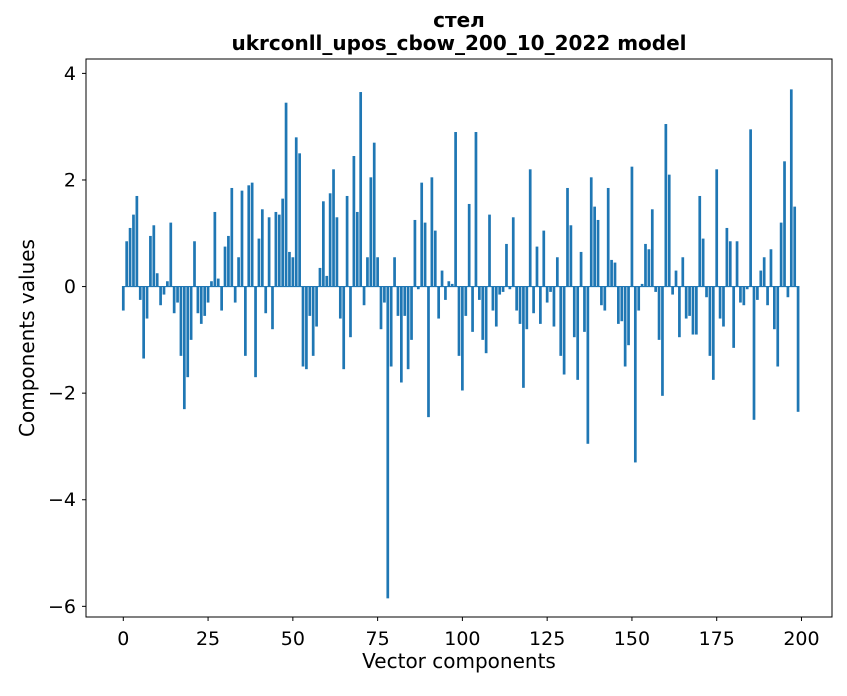 The width and height of the screenshot is (847, 696). Describe the element at coordinates (62, 500) in the screenshot. I see `y-tick-label: −4` at that location.